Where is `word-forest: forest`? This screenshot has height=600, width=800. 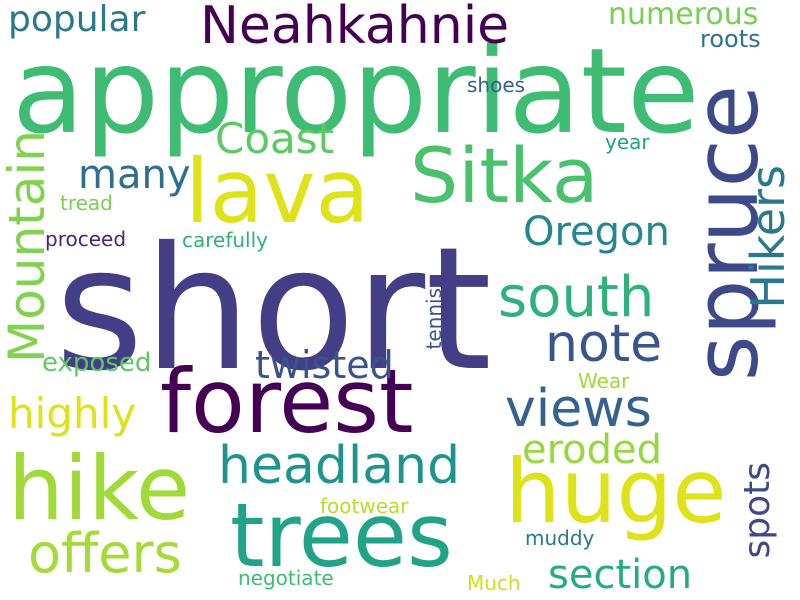
word-forest: forest is located at coordinates (287, 401).